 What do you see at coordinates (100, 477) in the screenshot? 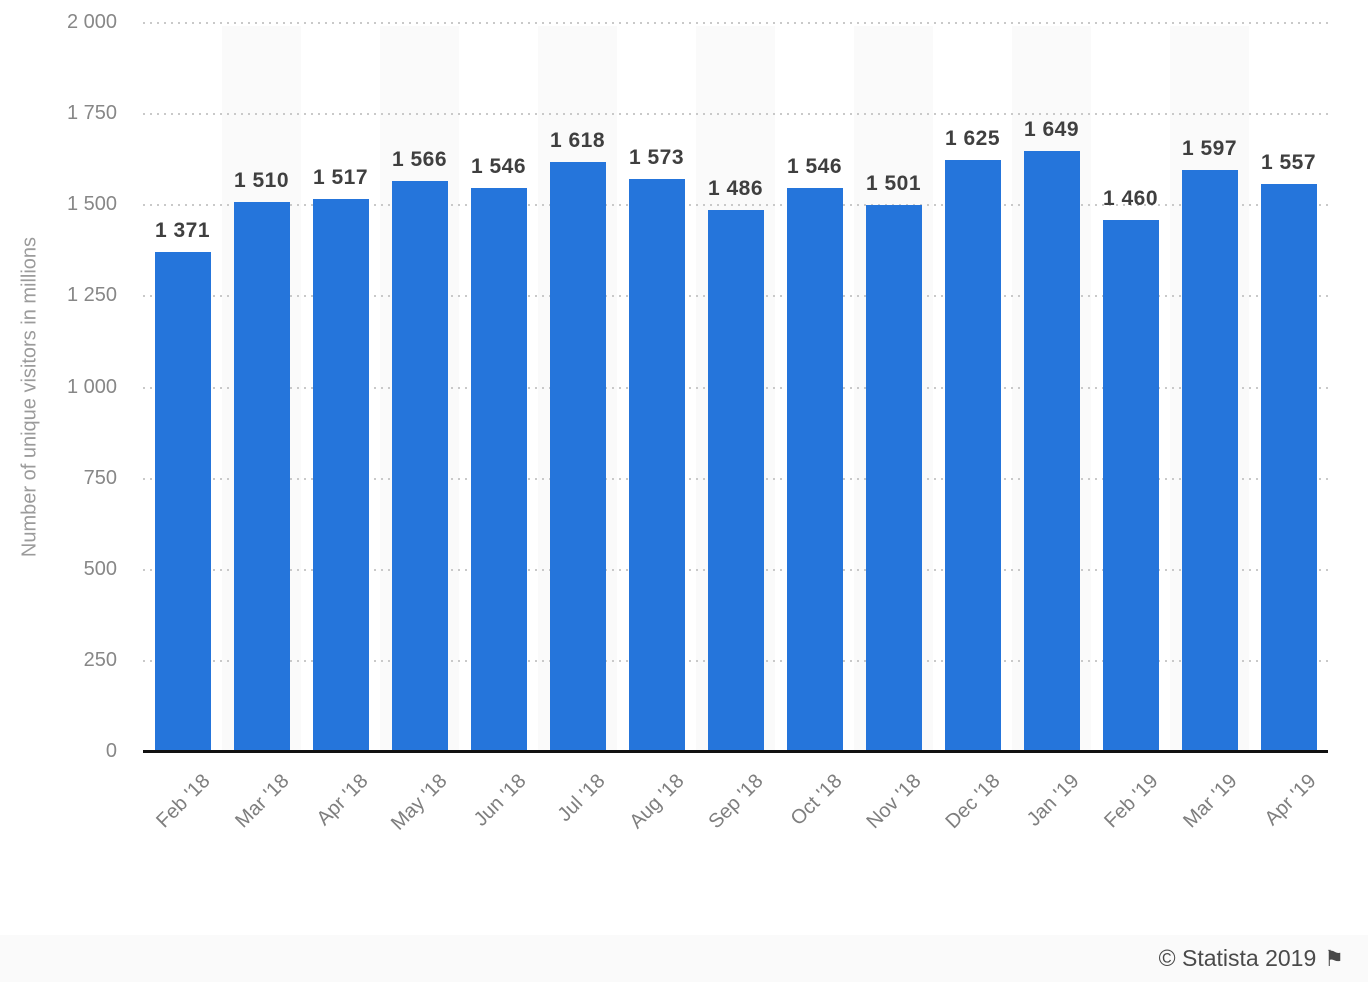
I see `y-axis-tick-label: 750` at bounding box center [100, 477].